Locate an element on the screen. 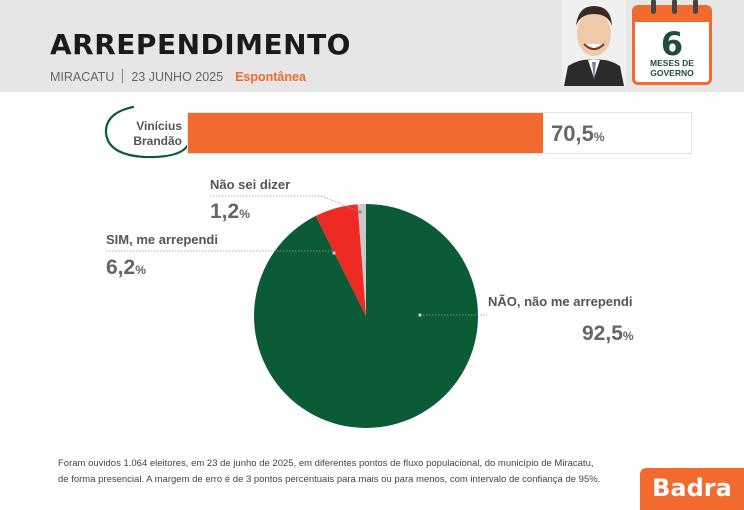 The width and height of the screenshot is (744, 510). brand-logo: Badra is located at coordinates (692, 489).